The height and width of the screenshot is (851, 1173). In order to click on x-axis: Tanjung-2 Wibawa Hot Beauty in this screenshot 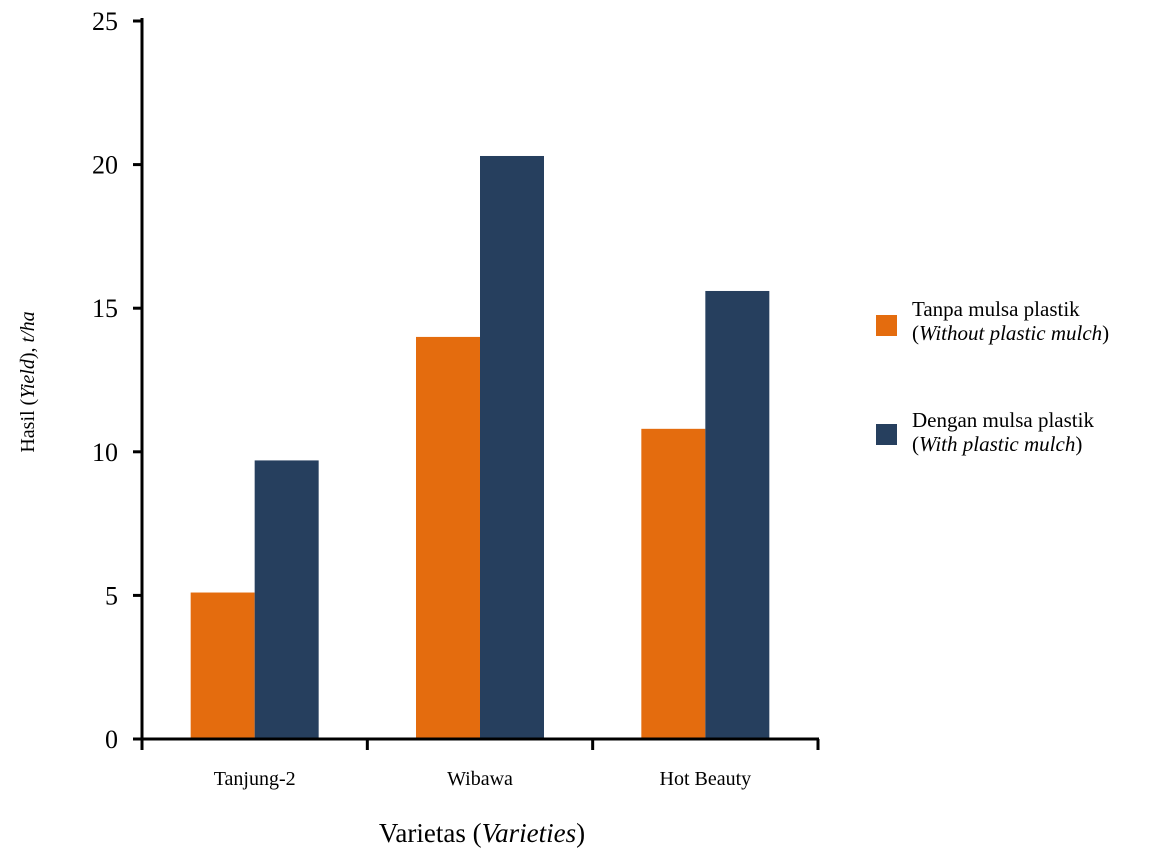, I will do `click(480, 763)`.